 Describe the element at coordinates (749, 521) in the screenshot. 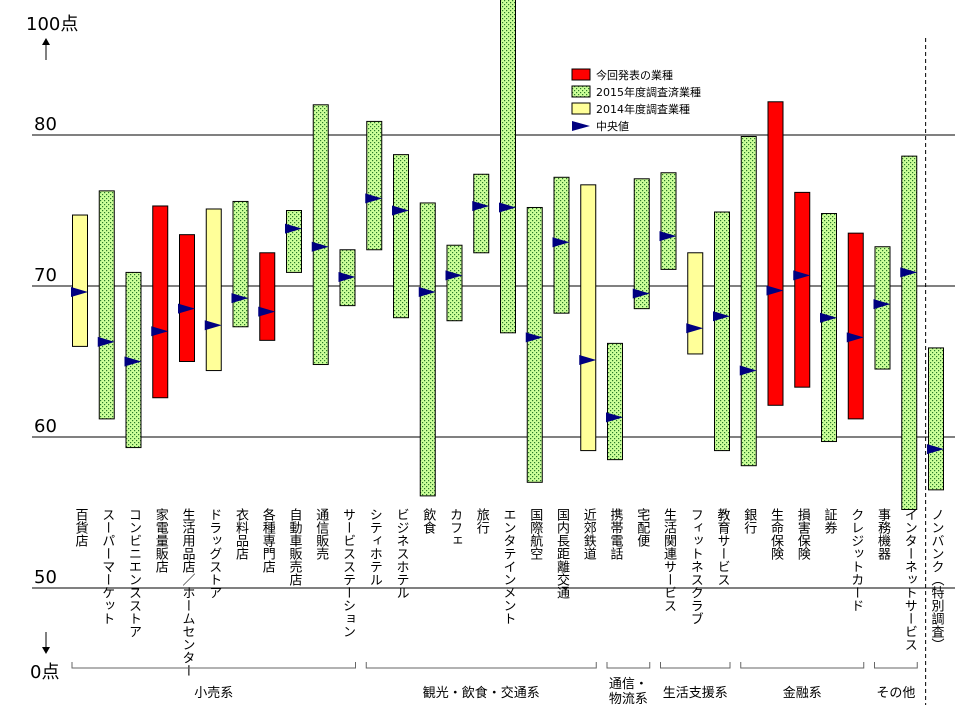

I see `category-label-25: 銀行` at that location.